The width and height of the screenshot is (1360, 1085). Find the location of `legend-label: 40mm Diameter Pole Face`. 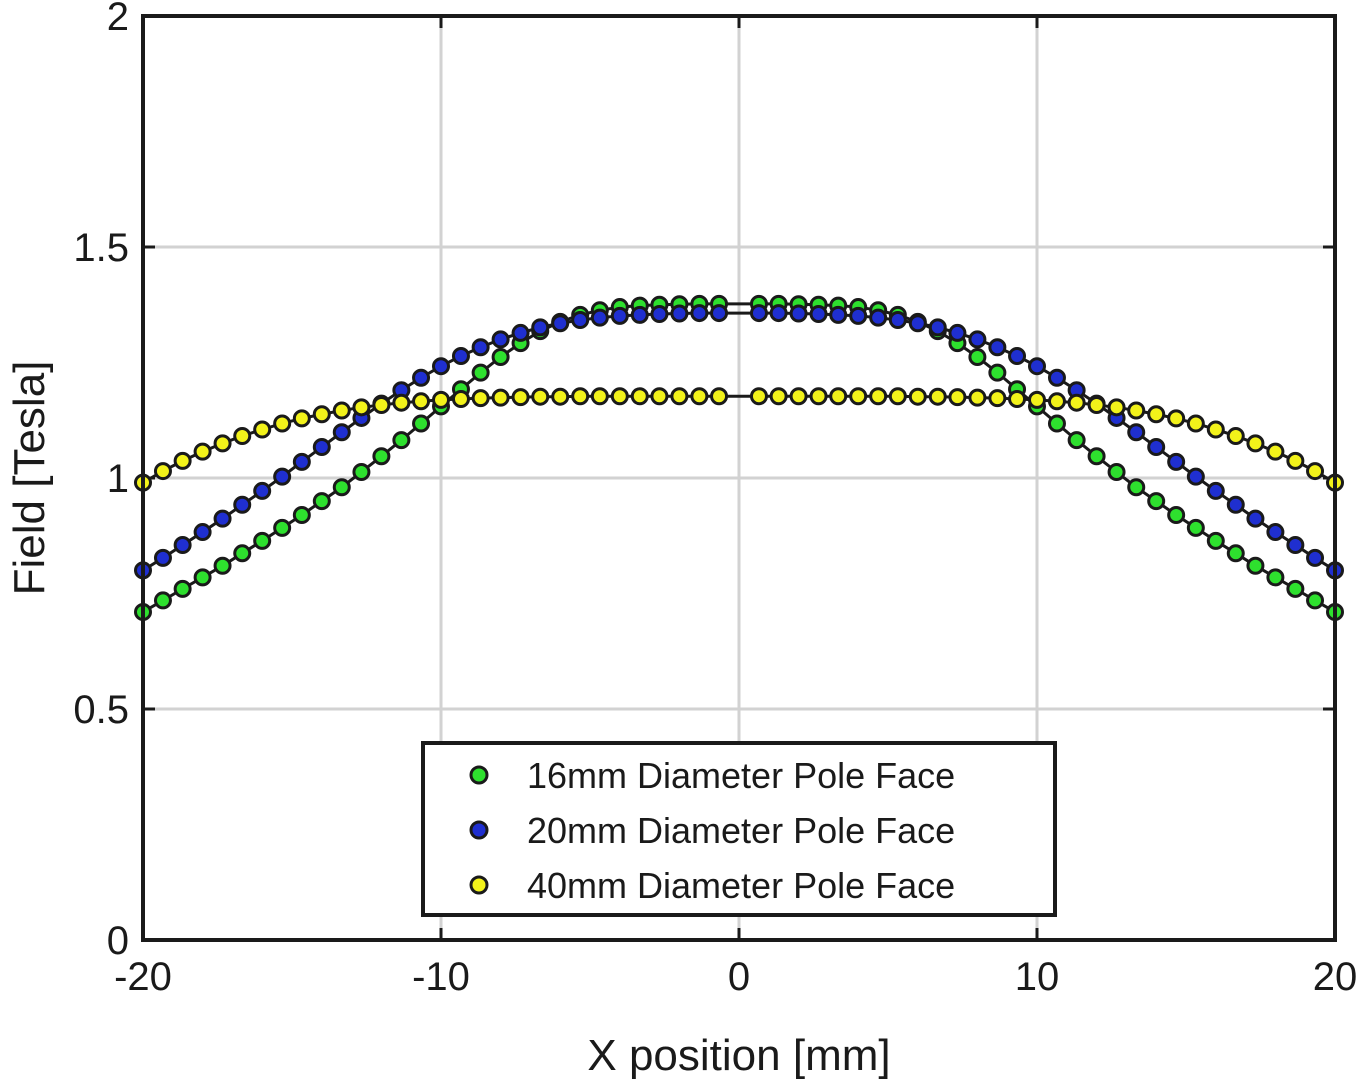

legend-label: 40mm Diameter Pole Face is located at coordinates (741, 885).